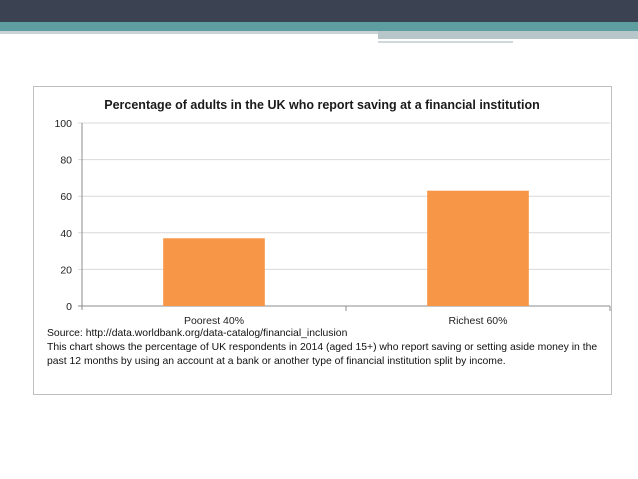 This screenshot has height=479, width=638. Describe the element at coordinates (346, 248) in the screenshot. I see `bars` at that location.